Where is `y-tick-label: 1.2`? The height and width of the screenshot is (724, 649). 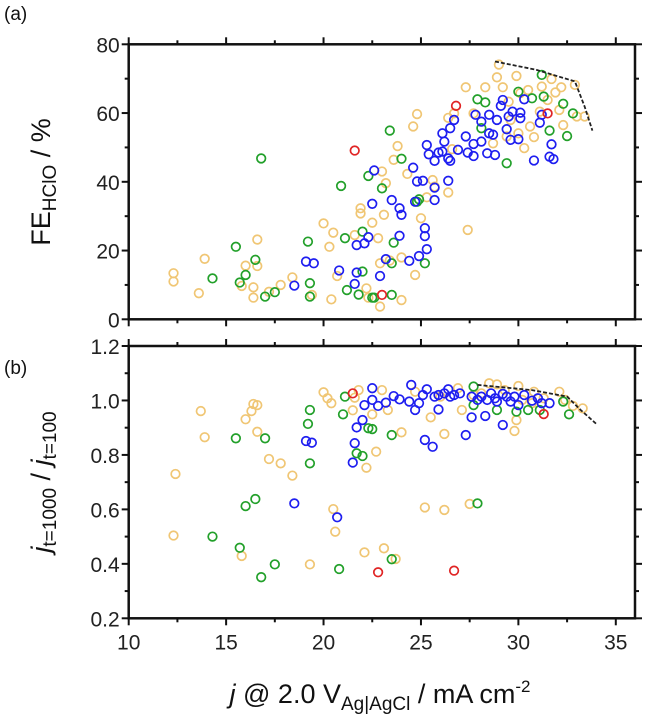
y-tick-label: 1.2 is located at coordinates (104, 347).